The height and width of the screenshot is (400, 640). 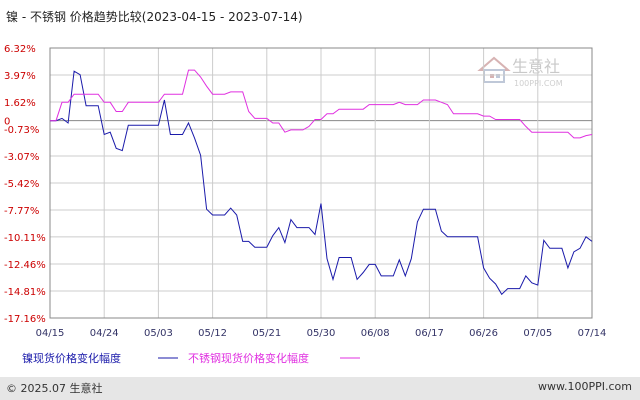 I want to click on watermark-logo: 生意社 100PPI.COM, so click(x=520, y=72).